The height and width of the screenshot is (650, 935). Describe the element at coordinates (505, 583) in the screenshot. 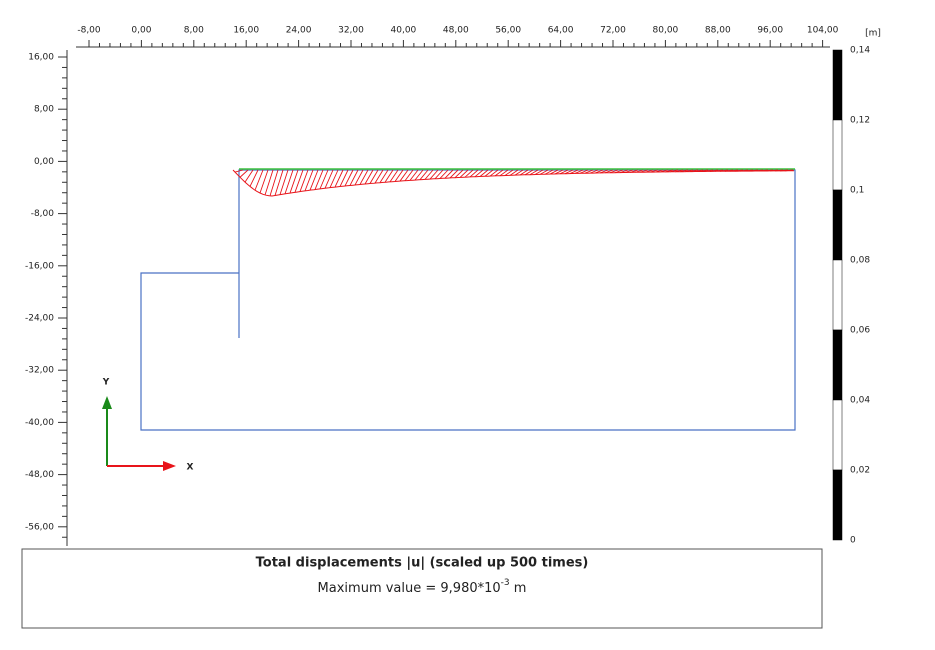

I see `value-exponent: -3` at that location.